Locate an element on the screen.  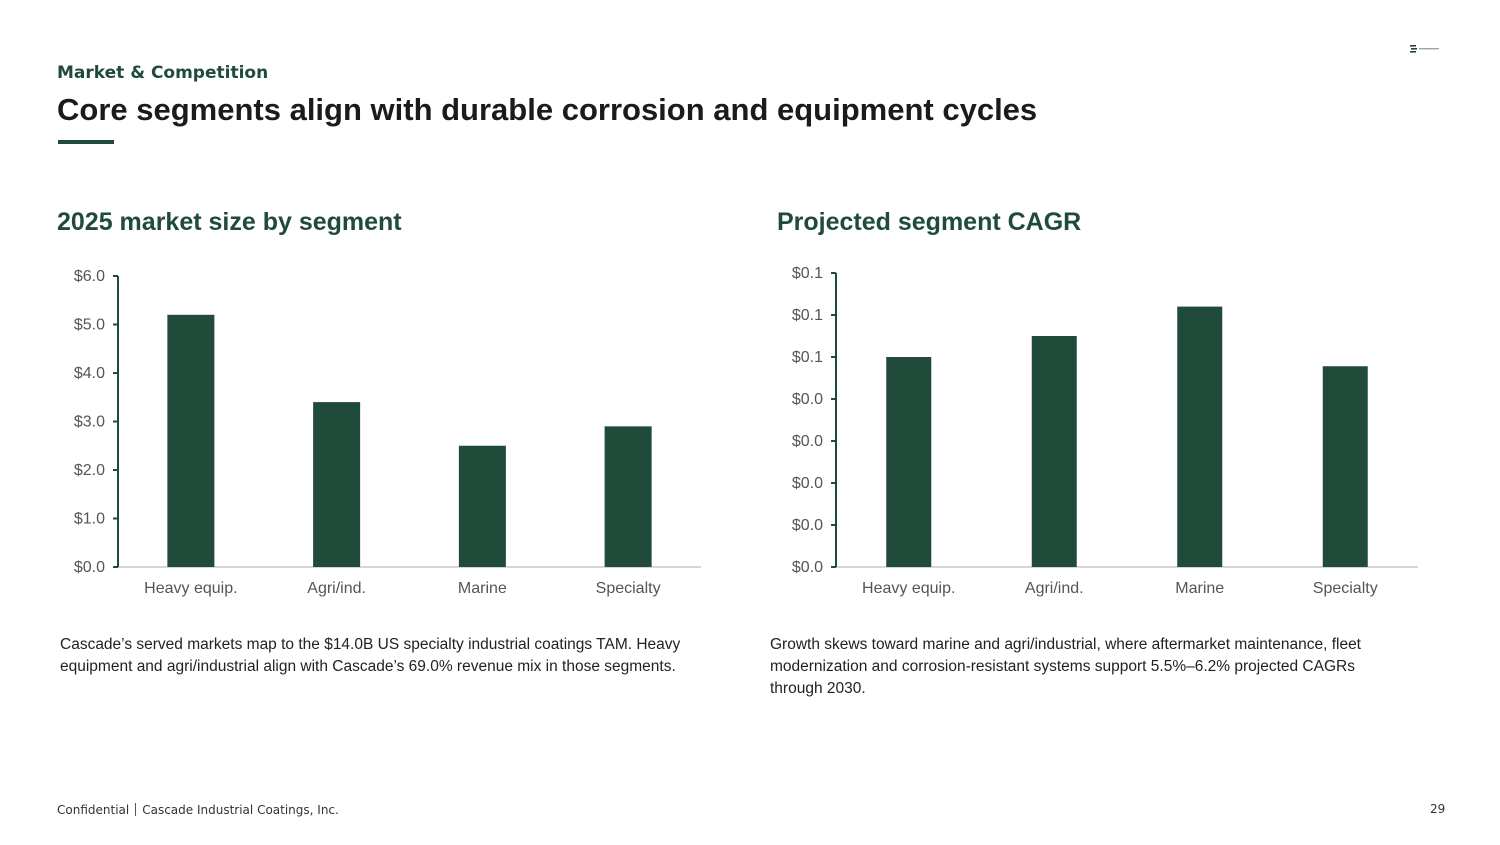
y-tick-label: $5.0 is located at coordinates (89, 325).